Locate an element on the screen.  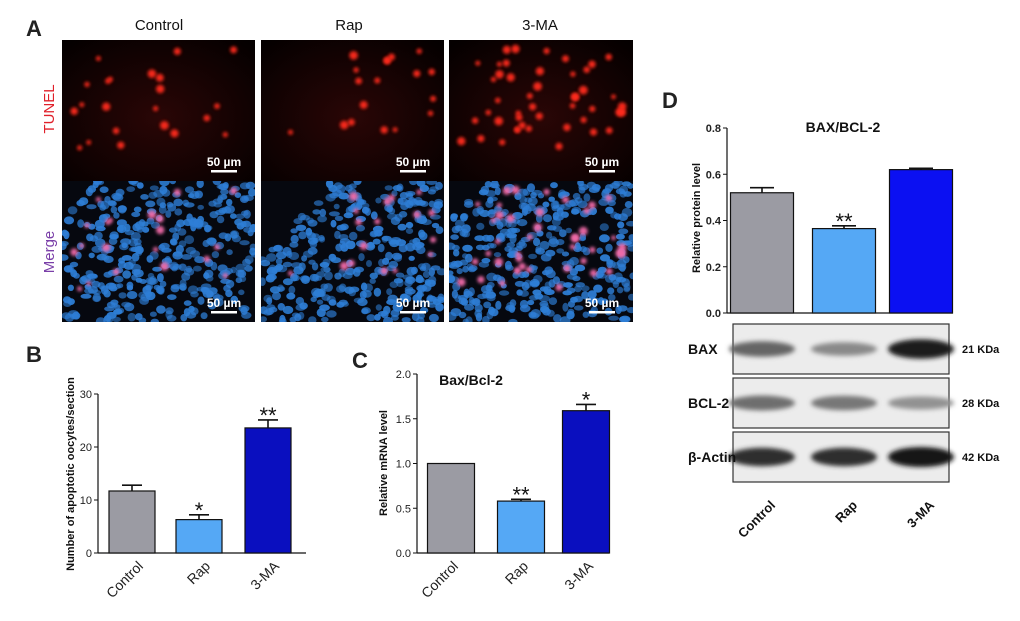
merge-image-rap: 50 µm is located at coordinates (352, 251).